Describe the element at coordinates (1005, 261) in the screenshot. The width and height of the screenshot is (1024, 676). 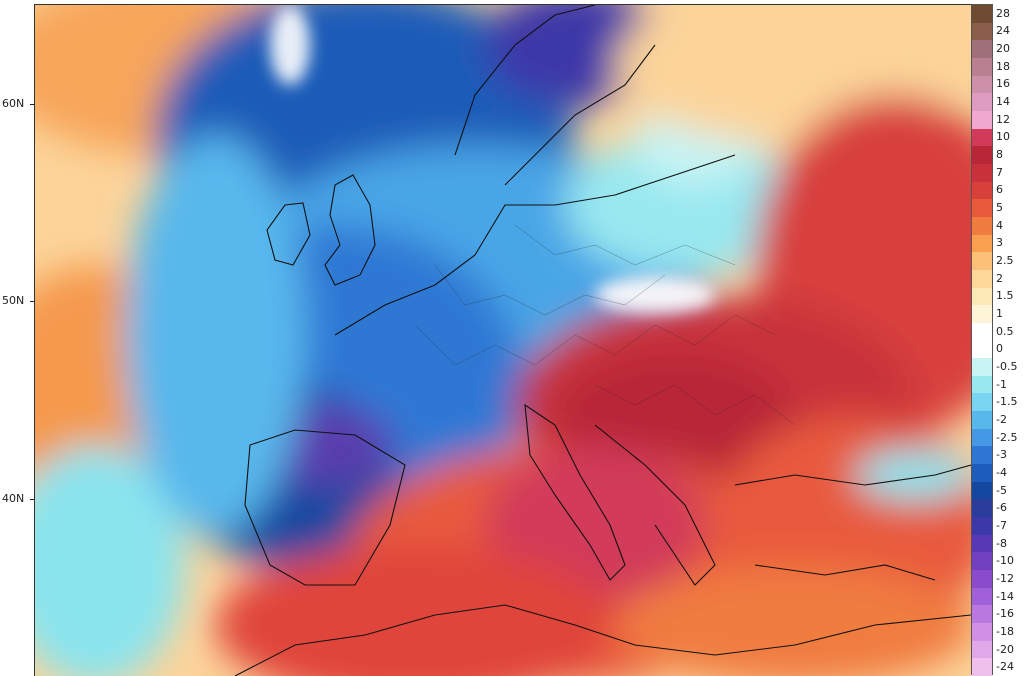
I see `colorbar-label: 2.5` at that location.